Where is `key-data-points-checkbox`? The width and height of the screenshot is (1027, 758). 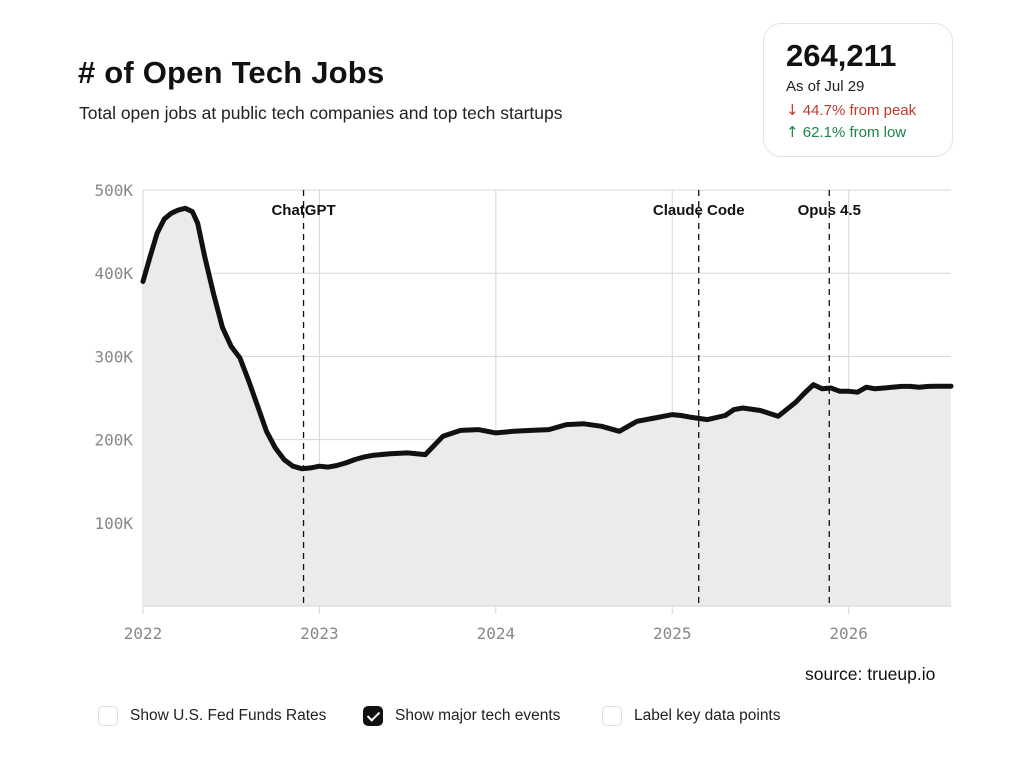
key-data-points-checkbox is located at coordinates (612, 716).